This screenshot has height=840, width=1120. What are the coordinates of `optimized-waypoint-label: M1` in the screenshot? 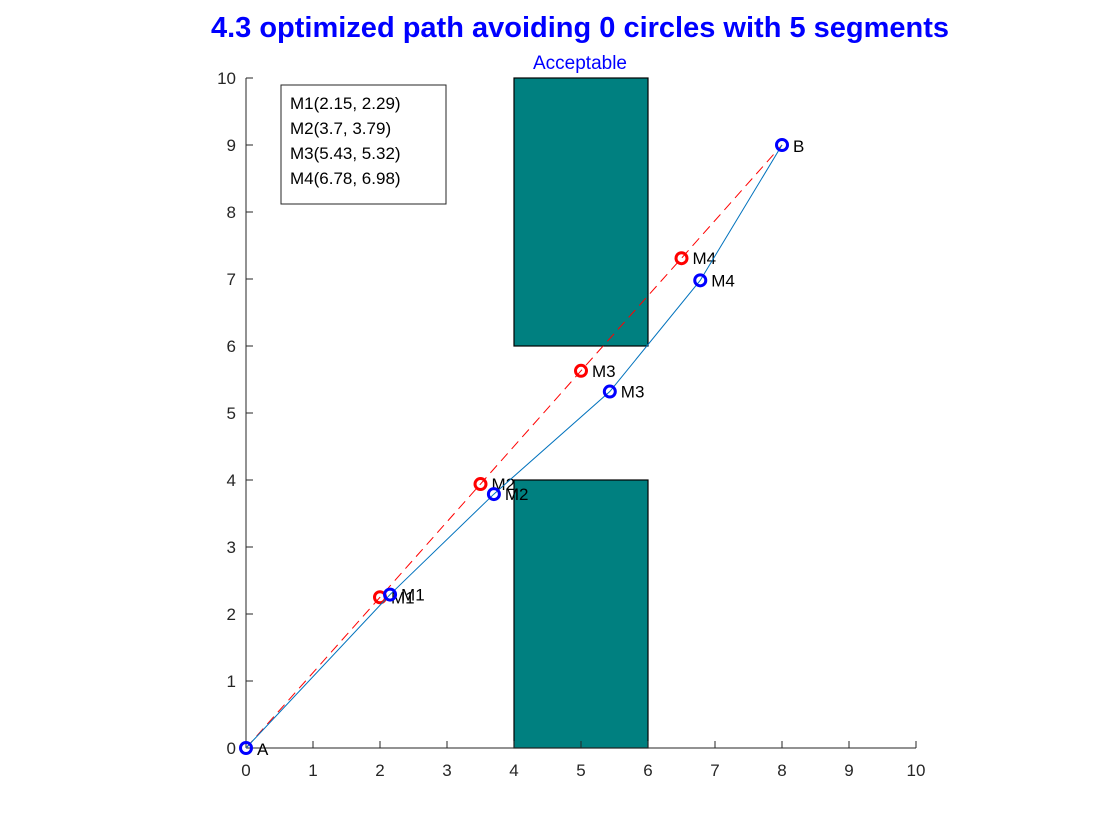 It's located at (413, 595).